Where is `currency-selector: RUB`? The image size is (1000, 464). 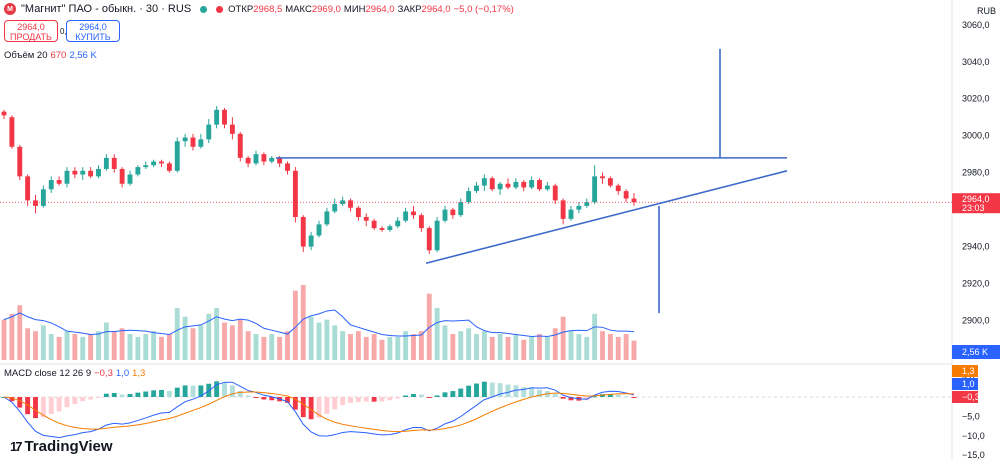
currency-selector: RUB is located at coordinates (986, 11).